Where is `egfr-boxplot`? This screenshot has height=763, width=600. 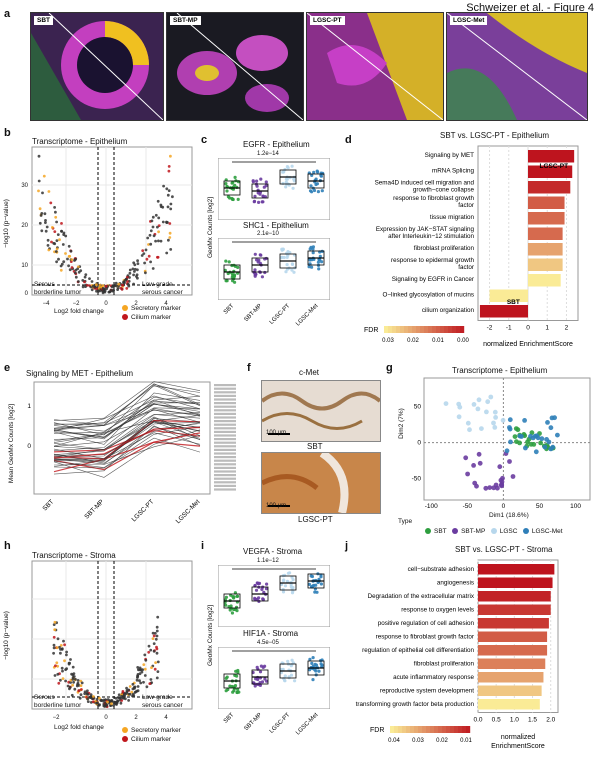
egfr-boxplot is located at coordinates (274, 189).